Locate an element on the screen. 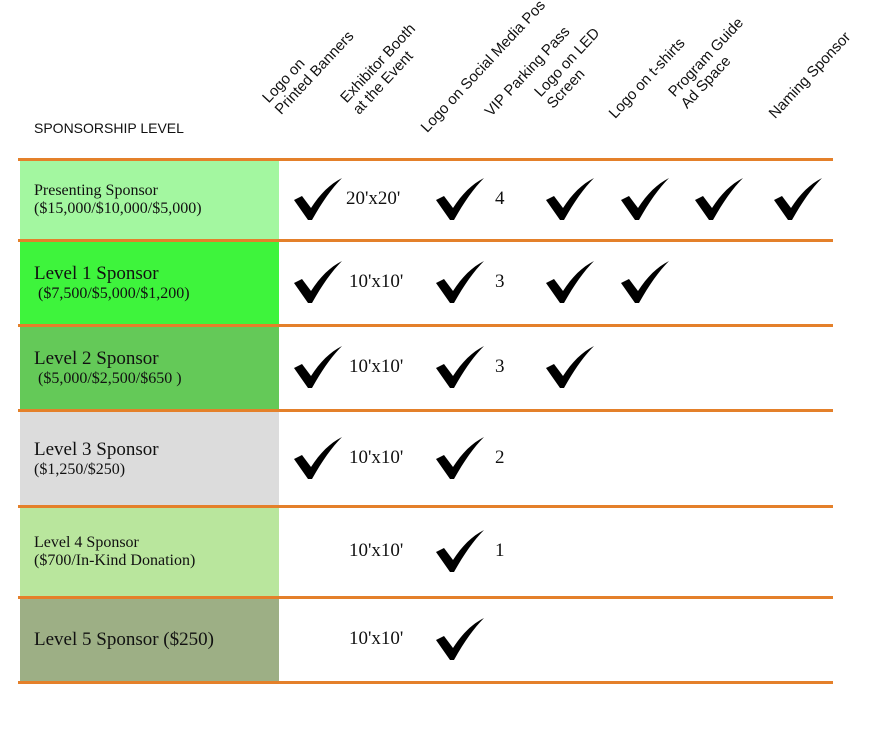  sponsor-level-price: ($15,000/$10,000/$5,000) is located at coordinates (118, 208).